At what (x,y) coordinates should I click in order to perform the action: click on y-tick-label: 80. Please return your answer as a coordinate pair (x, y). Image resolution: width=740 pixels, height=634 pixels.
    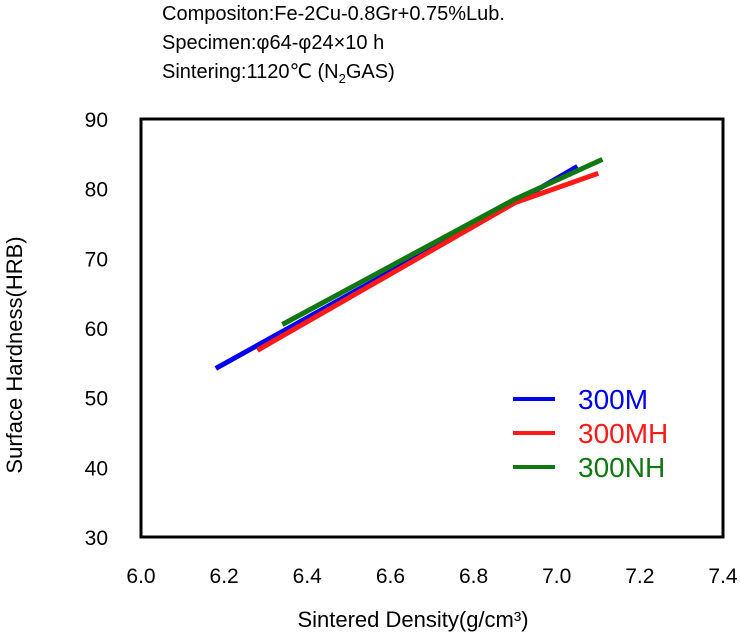
    Looking at the image, I should click on (96, 190).